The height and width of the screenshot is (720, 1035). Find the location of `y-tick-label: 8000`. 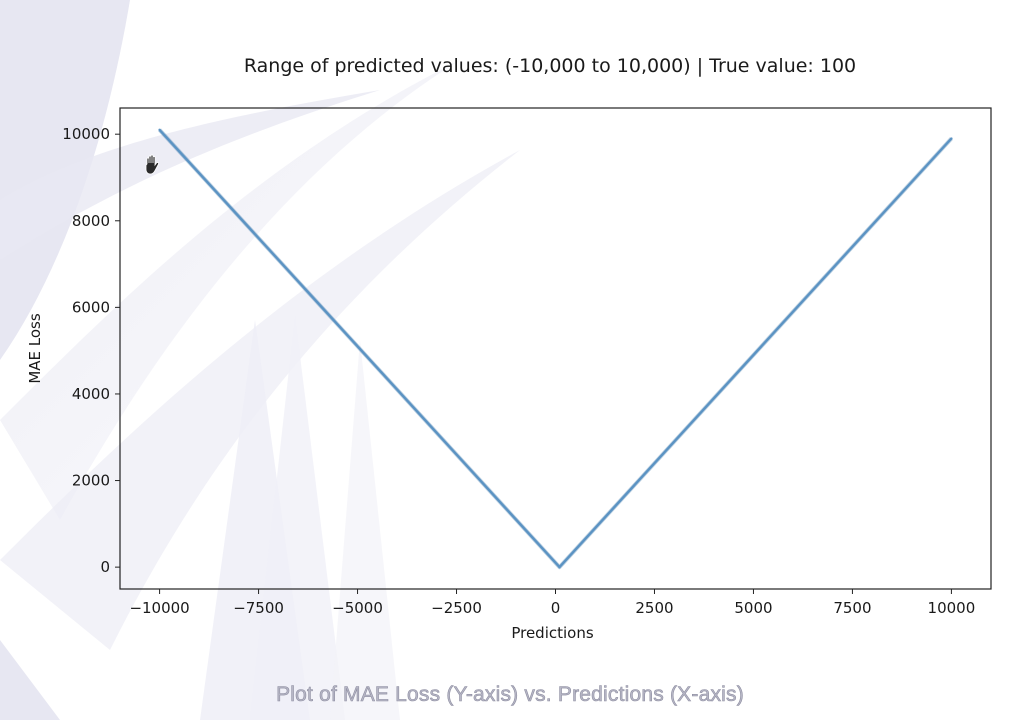

y-tick-label: 8000 is located at coordinates (91, 221).